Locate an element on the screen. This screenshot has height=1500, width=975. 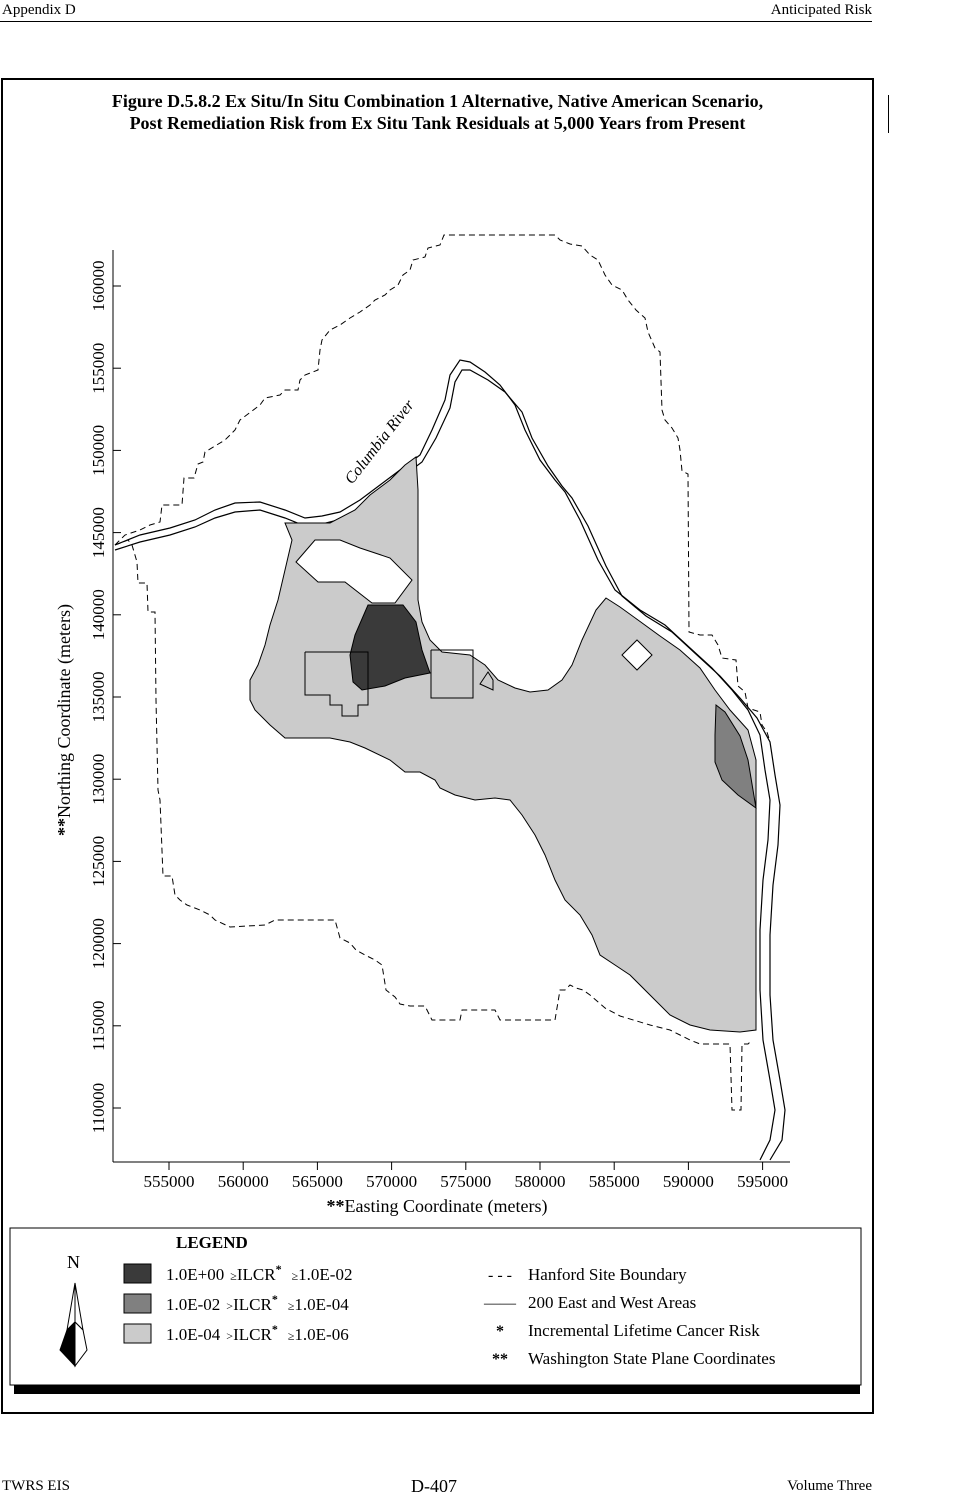
header-rule is located at coordinates (436, 21).